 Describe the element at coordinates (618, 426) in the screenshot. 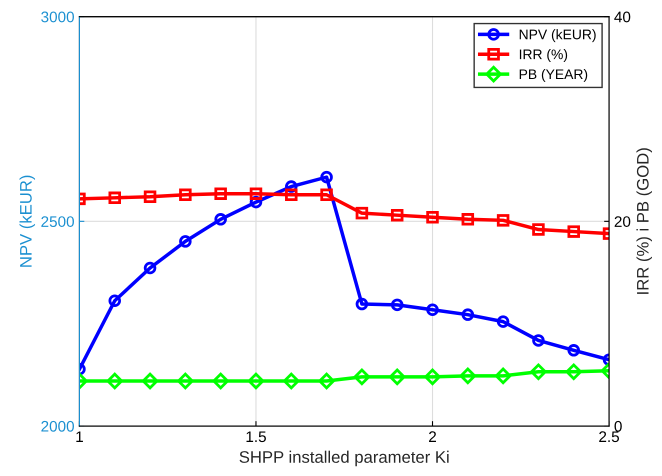

I see `y2-tick-label: 0` at that location.